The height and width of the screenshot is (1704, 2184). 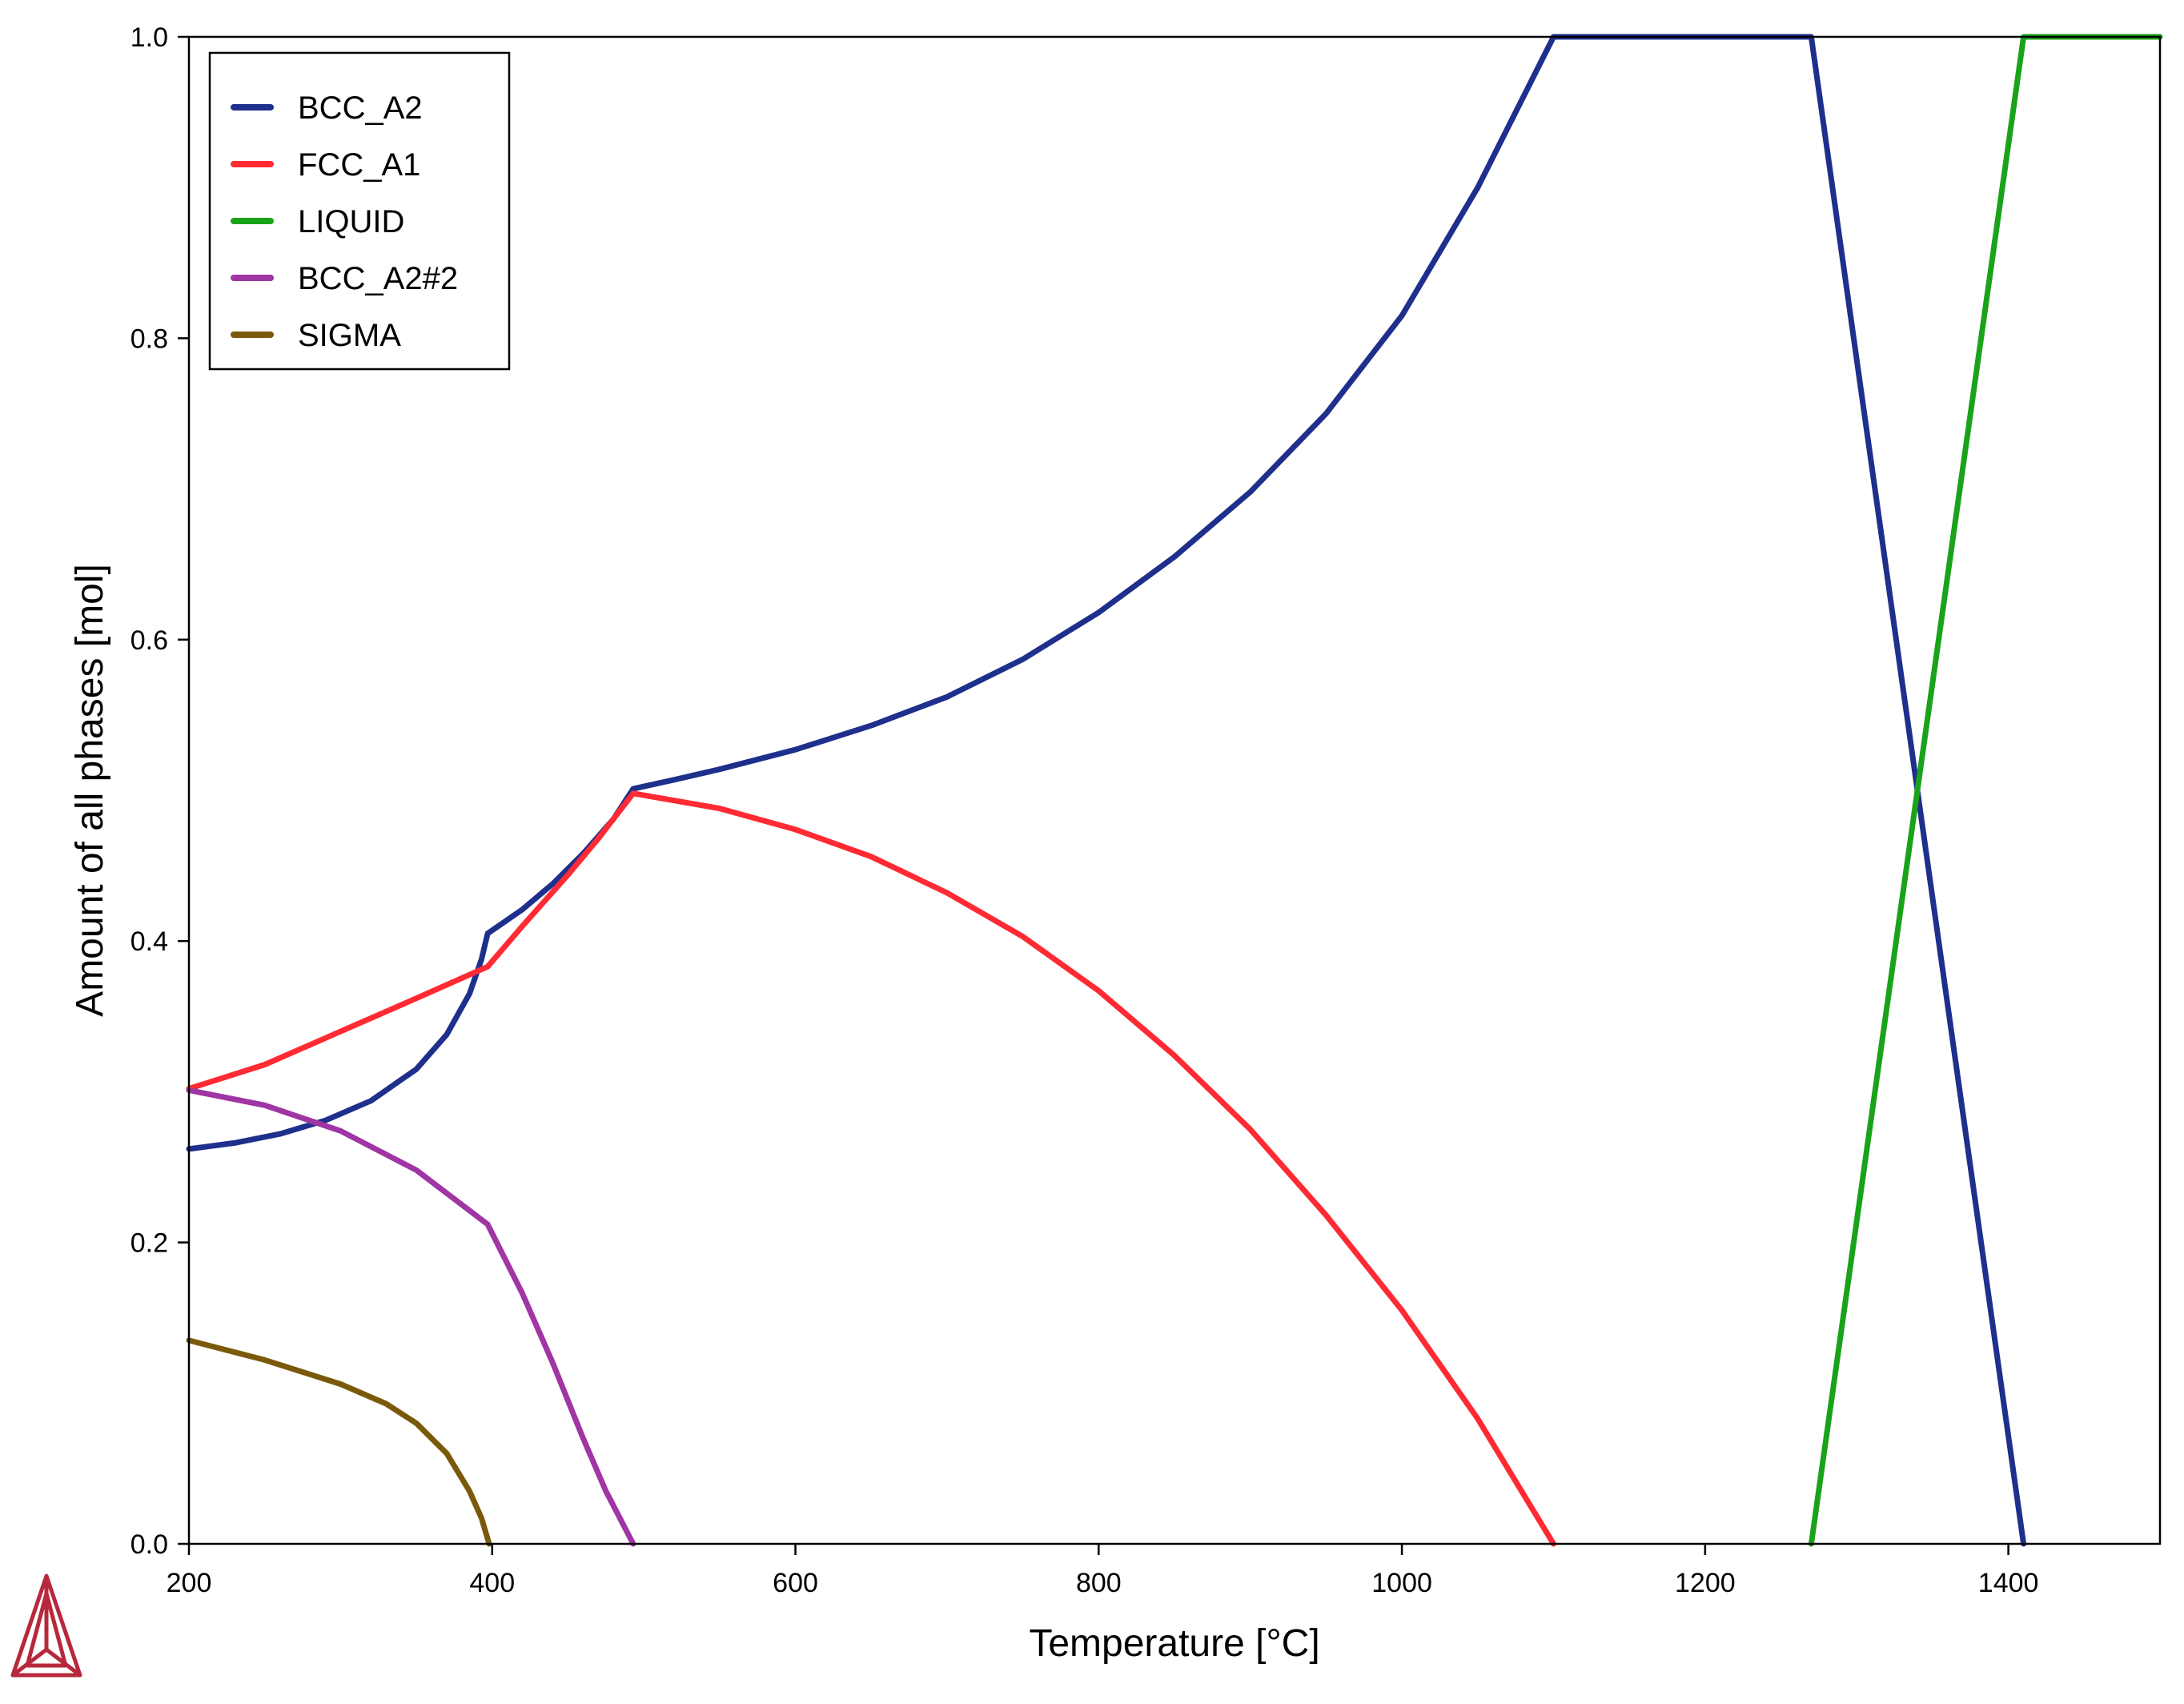 I want to click on legend-label: BCC_A2, so click(x=360, y=108).